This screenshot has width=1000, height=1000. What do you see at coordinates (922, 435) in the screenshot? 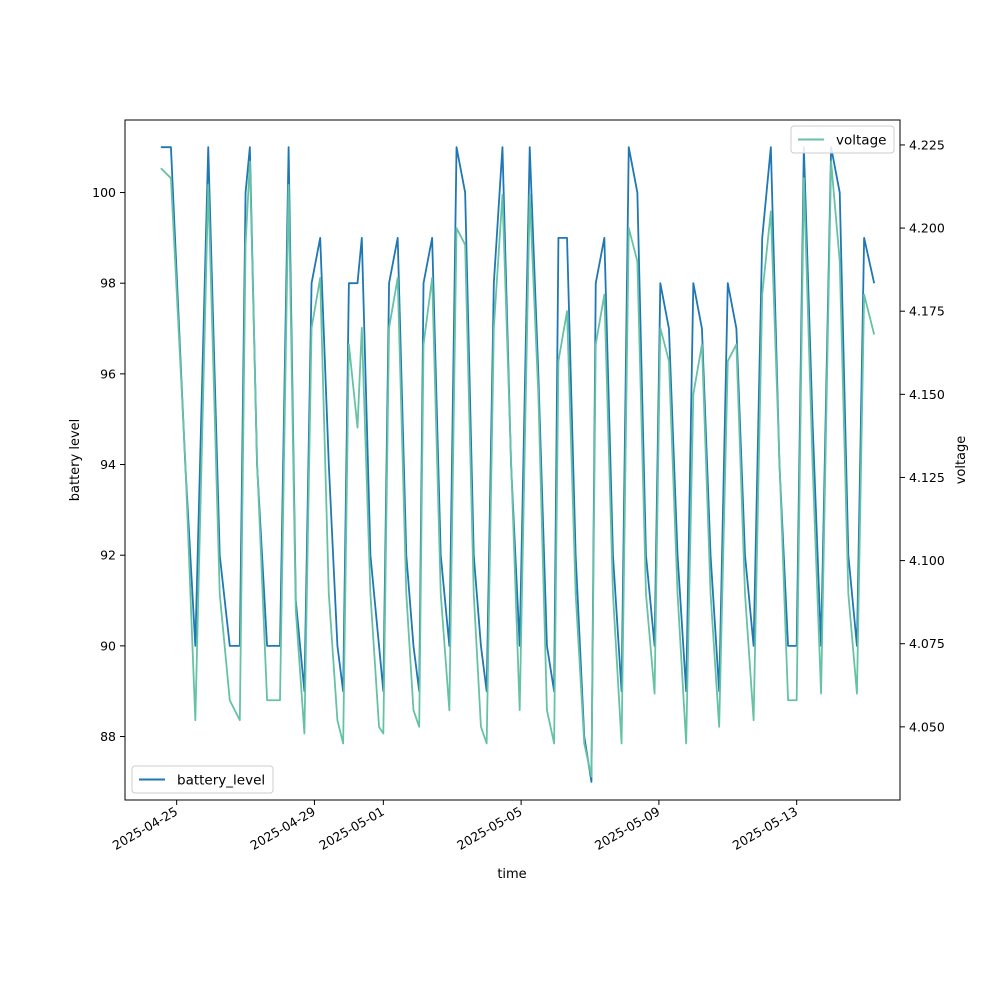
I see `y-axis-right: 4.050 4.075 4.100 4.125 4.150 4.175 4.200 4.225` at bounding box center [922, 435].